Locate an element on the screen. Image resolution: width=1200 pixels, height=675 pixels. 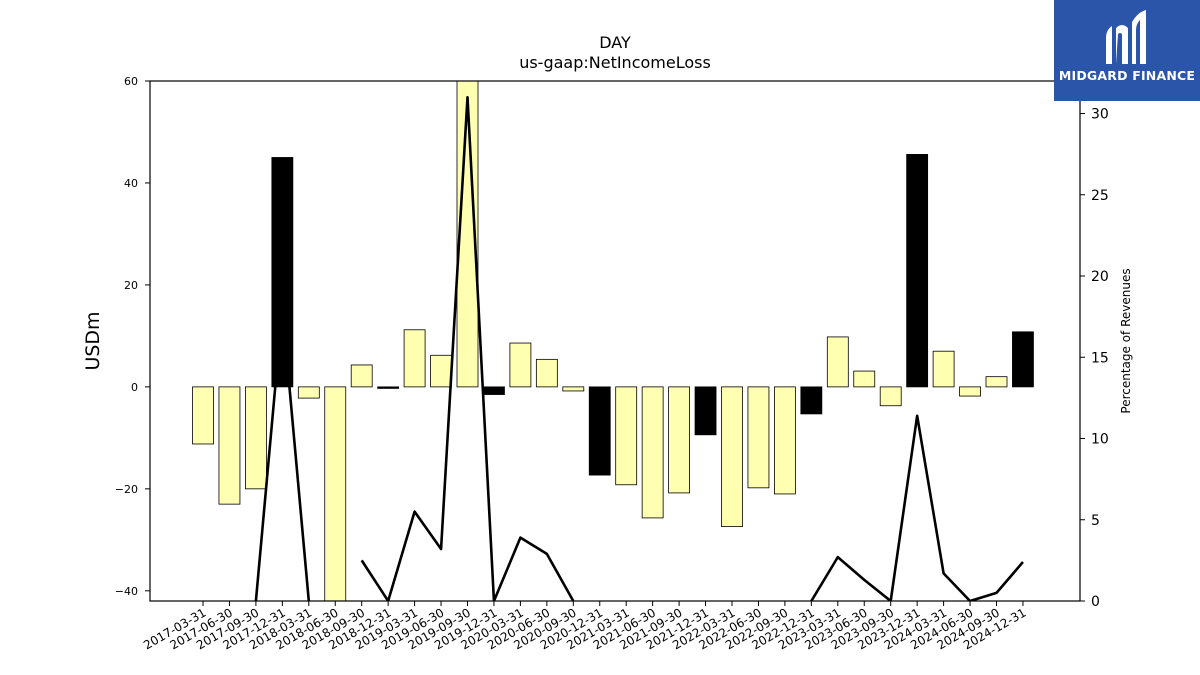
y-tick-label: −20 is located at coordinates (126, 489).